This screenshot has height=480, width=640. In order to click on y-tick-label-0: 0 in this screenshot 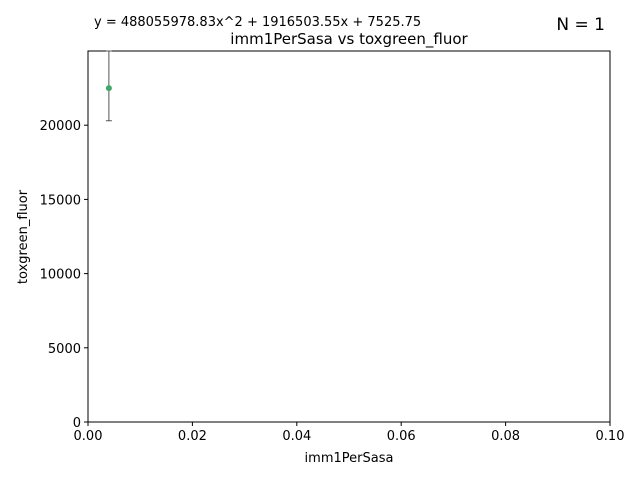, I will do `click(77, 423)`.